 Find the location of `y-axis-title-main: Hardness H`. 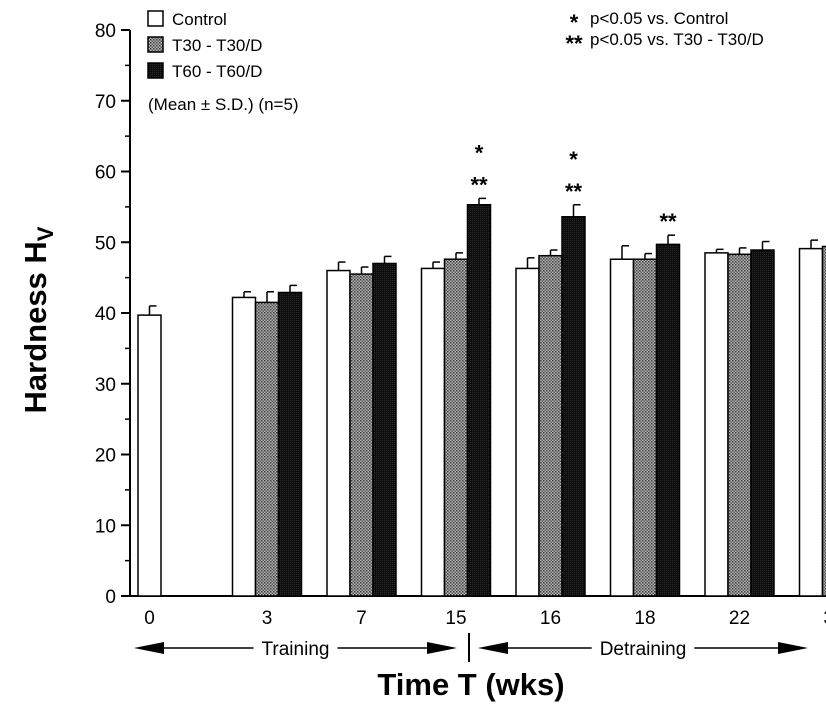

y-axis-title-main: Hardness H is located at coordinates (35, 327).